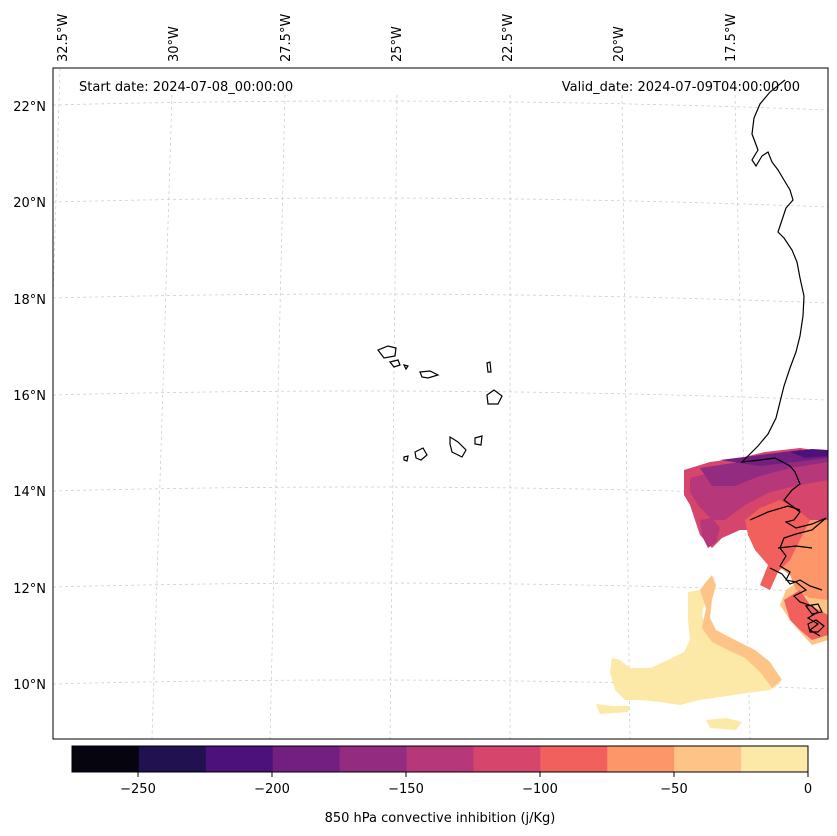 Image resolution: width=837 pixels, height=836 pixels. What do you see at coordinates (508, 38) in the screenshot?
I see `lon-label-22-5w: 22.5°W` at bounding box center [508, 38].